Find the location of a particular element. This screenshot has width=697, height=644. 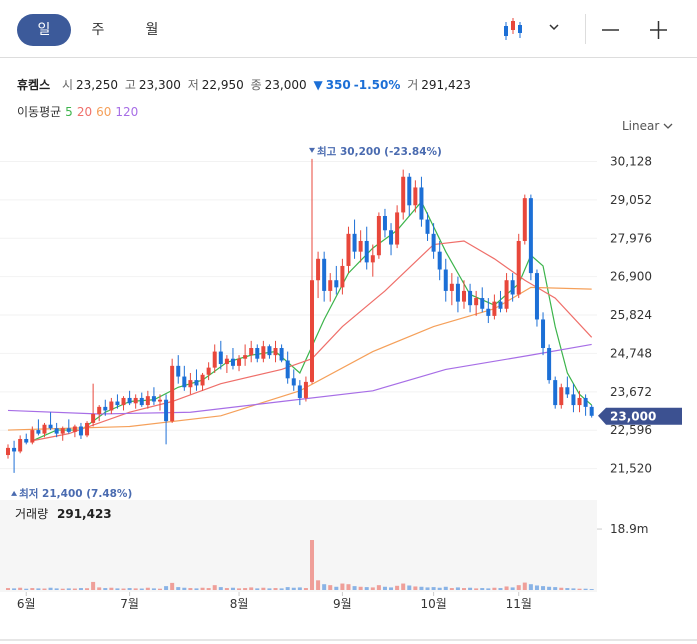

label: 종 is located at coordinates (256, 85).